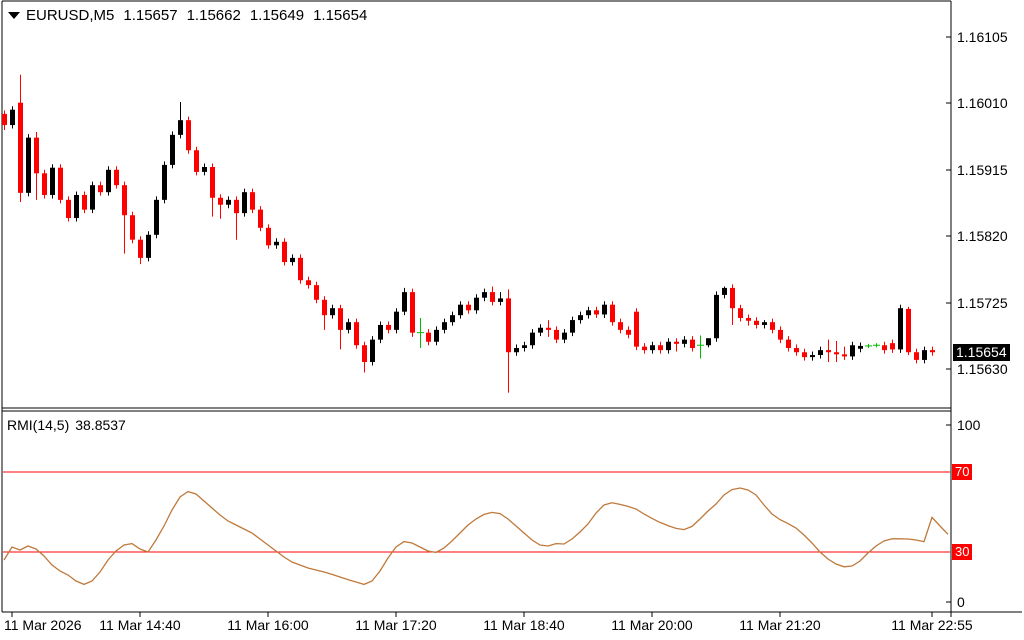  What do you see at coordinates (652, 625) in the screenshot?
I see `time-axis-label: 11 Mar 20:00` at bounding box center [652, 625].